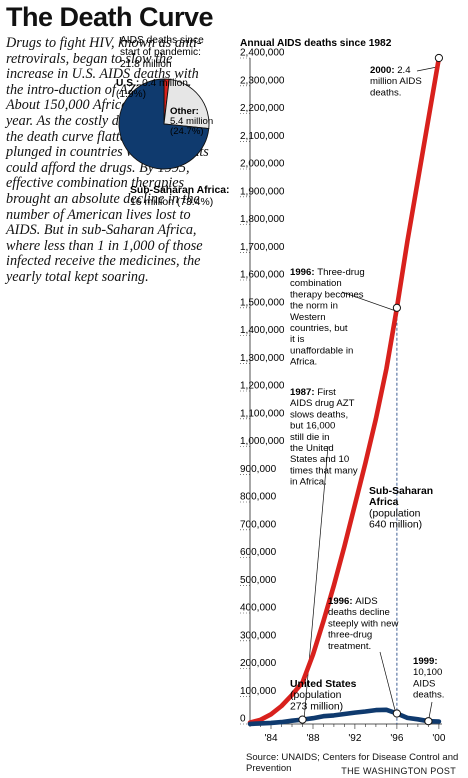  What do you see at coordinates (258, 524) in the screenshot?
I see `y-tick-label: 700,000` at bounding box center [258, 524].